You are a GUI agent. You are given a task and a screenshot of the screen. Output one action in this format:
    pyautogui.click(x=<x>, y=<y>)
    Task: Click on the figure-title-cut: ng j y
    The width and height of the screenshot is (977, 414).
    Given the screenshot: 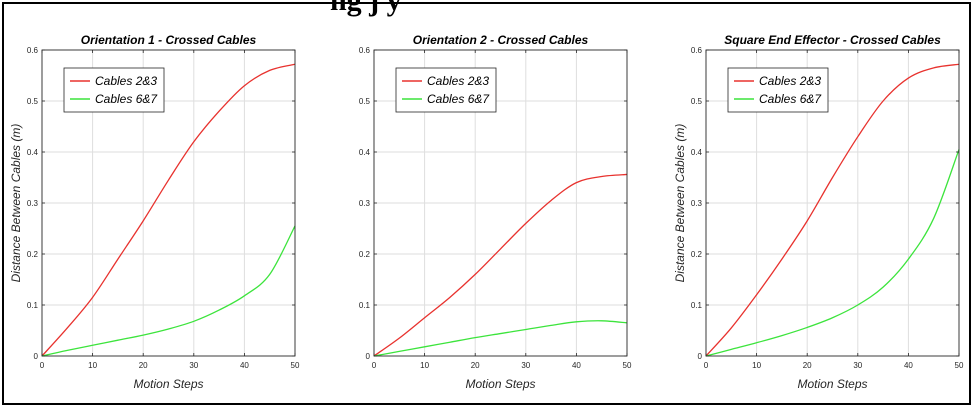 What is the action you would take?
    pyautogui.click(x=366, y=8)
    